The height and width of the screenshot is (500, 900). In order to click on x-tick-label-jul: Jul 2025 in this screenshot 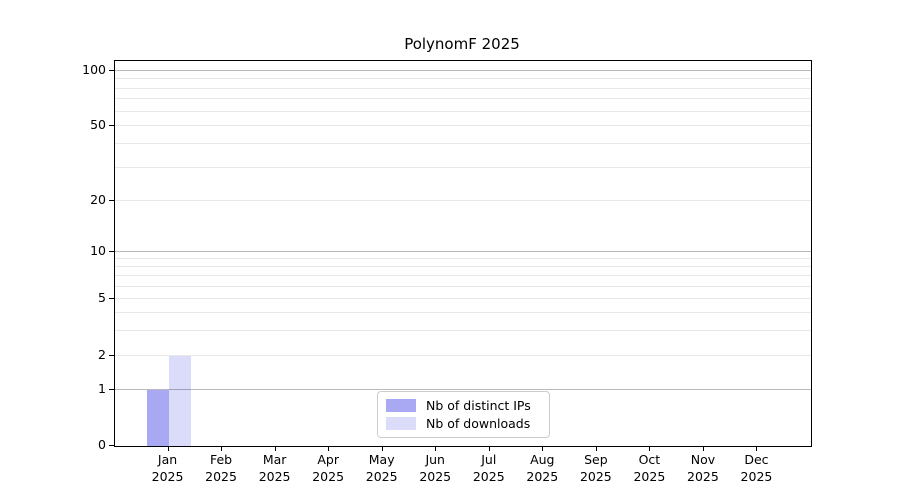, I will do `click(488, 468)`.